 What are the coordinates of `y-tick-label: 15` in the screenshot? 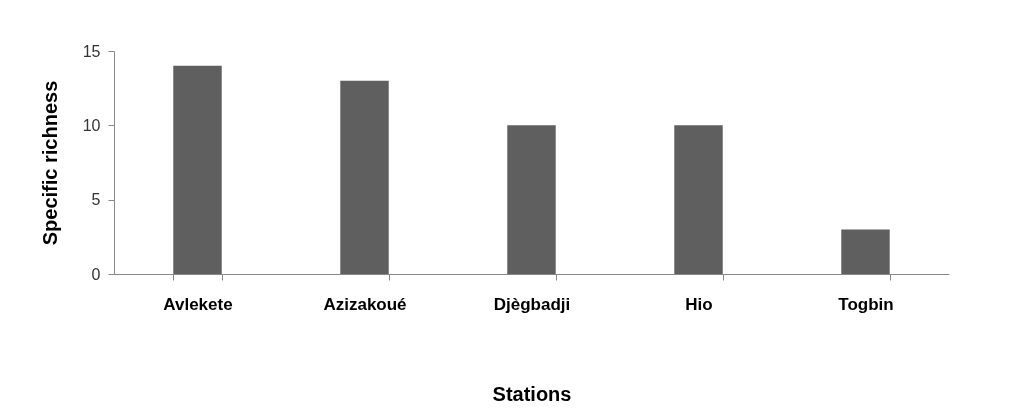 It's located at (91, 51).